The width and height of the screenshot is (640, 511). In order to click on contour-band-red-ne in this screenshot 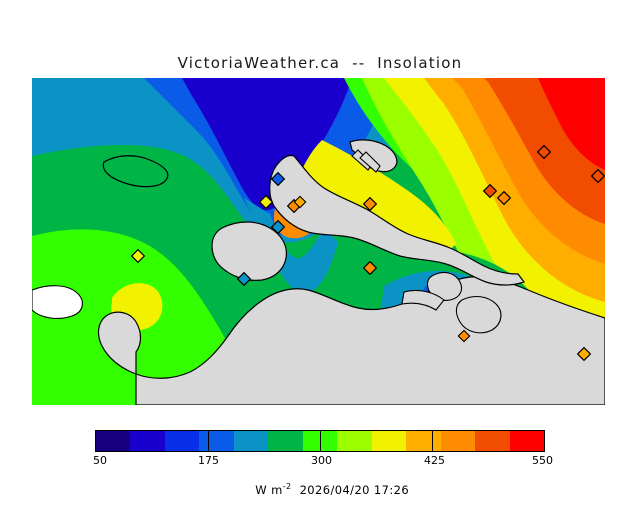, I will do `click(571, 124)`.